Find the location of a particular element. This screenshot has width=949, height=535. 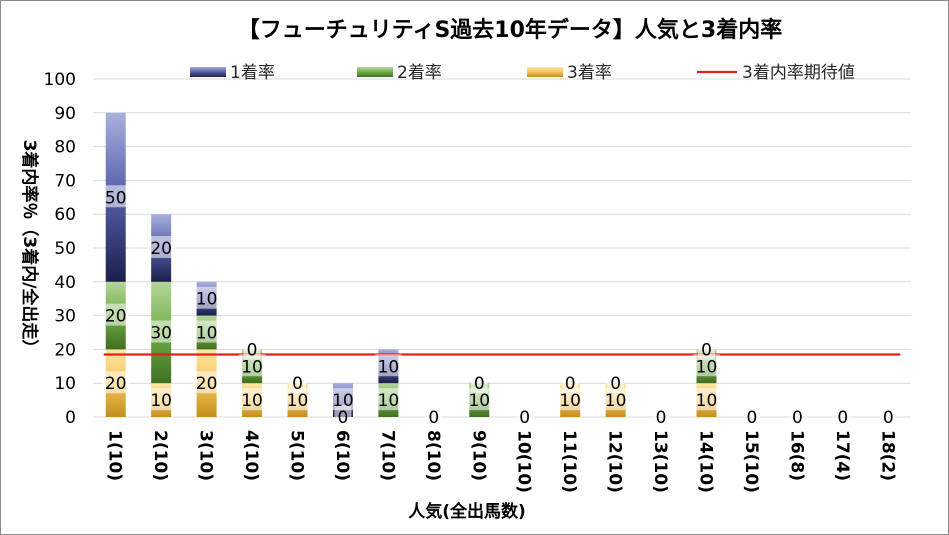

y-tick-label: 80 is located at coordinates (65, 148).